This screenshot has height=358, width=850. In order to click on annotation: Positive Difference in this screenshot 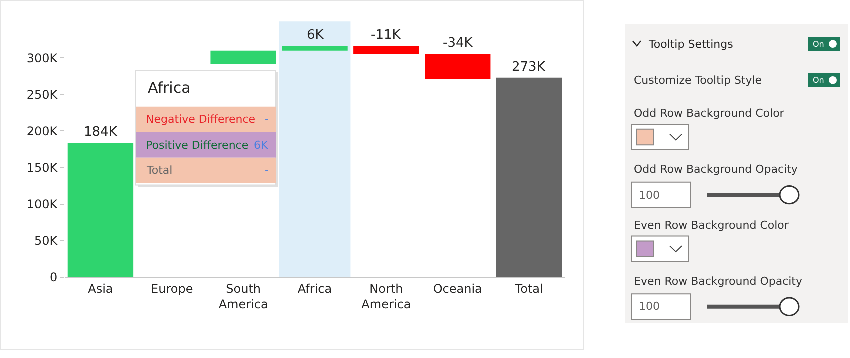, I will do `click(197, 145)`.